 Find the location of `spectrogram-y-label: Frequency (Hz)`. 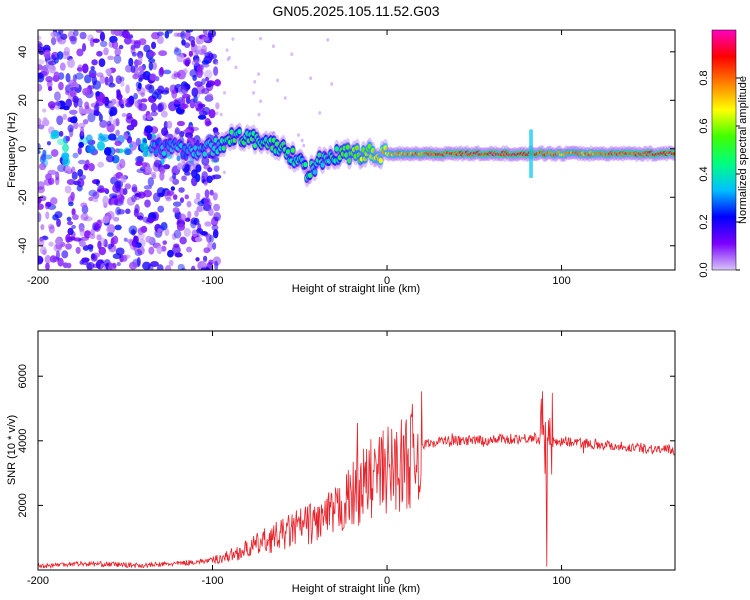

spectrogram-y-label: Frequency (Hz) is located at coordinates (12, 150).